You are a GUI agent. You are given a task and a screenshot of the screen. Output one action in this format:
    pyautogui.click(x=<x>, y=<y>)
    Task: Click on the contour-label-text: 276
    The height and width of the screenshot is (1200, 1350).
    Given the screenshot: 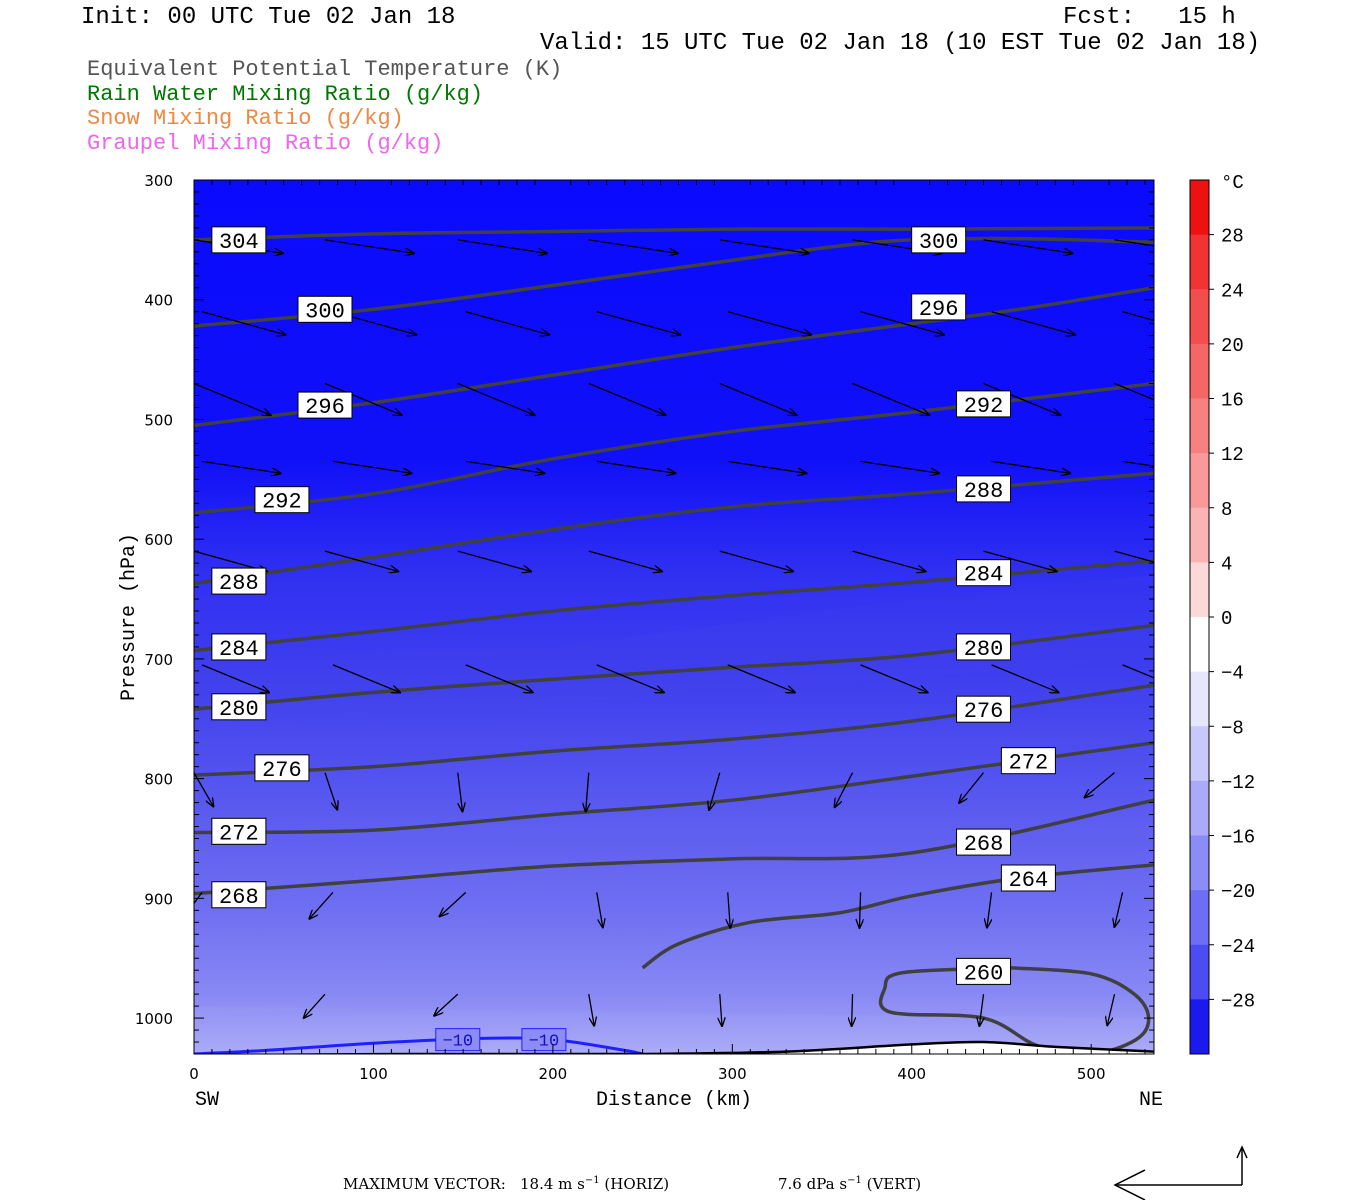 What is the action you would take?
    pyautogui.click(x=282, y=770)
    